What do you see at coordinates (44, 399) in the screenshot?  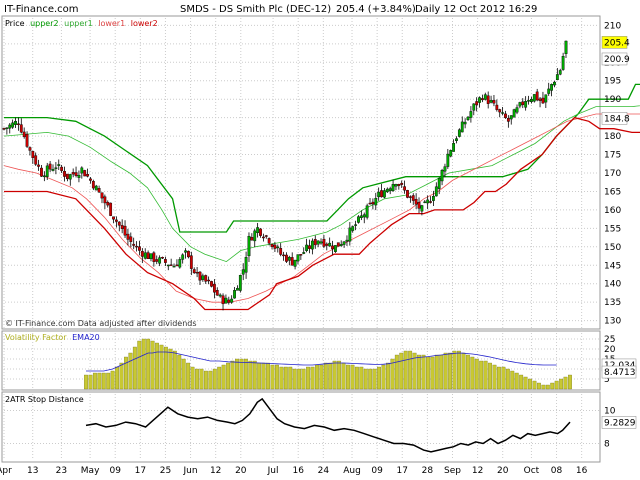 I see `legend-atr: 2ATR Stop Distance` at bounding box center [44, 399].